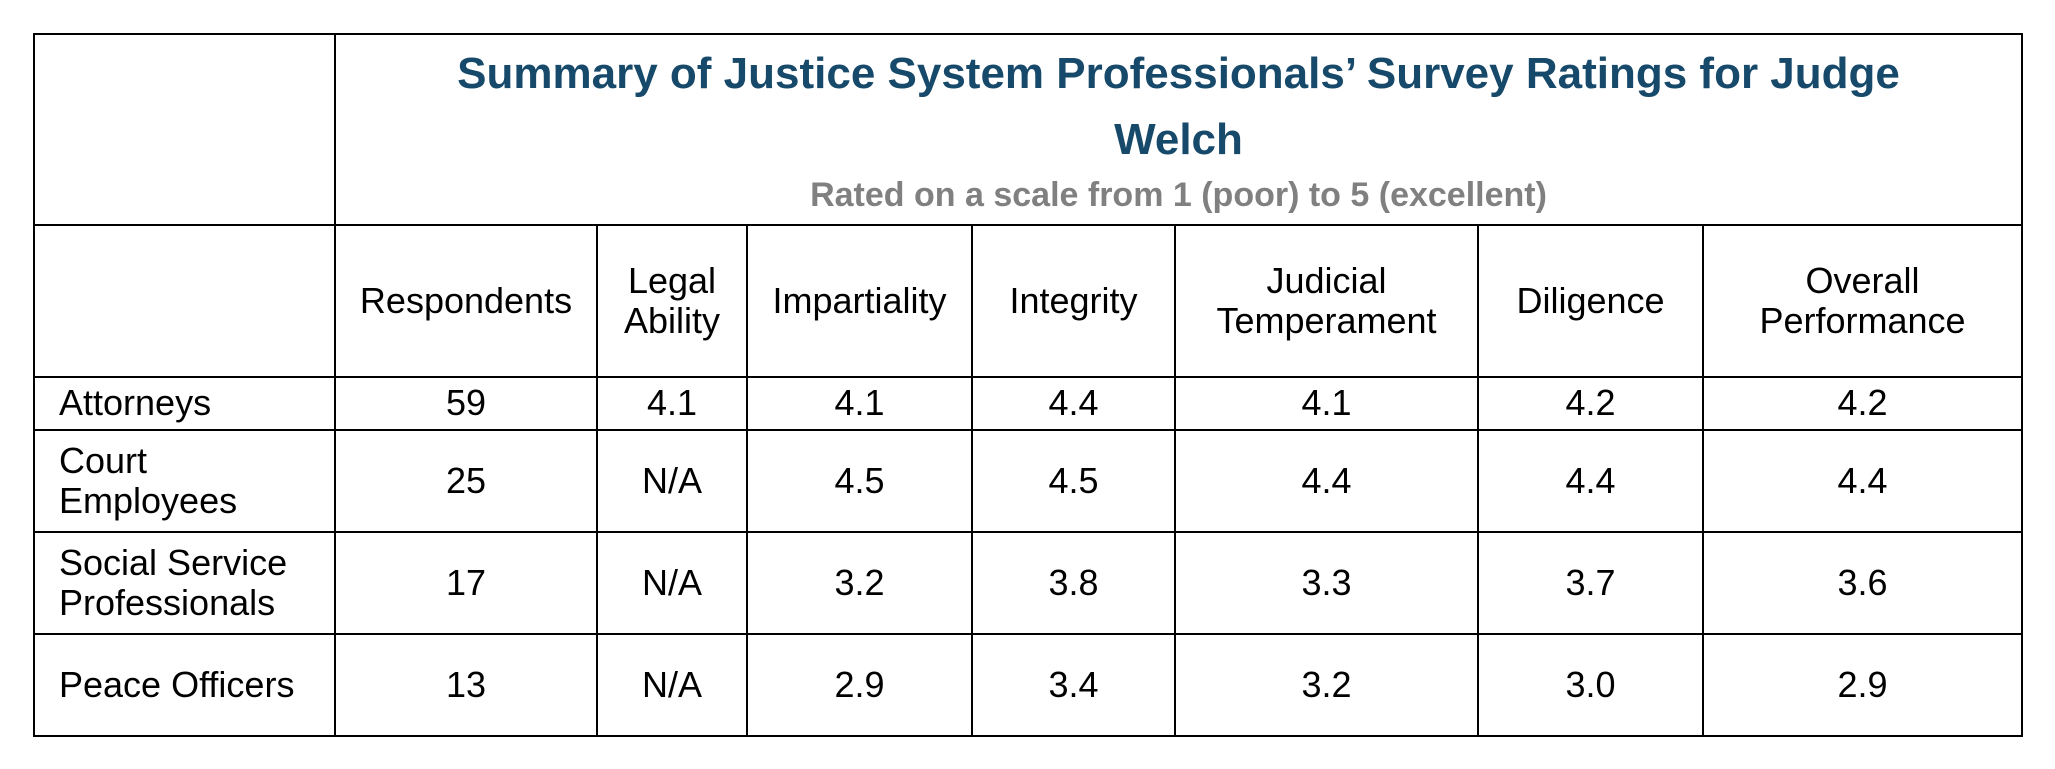 The width and height of the screenshot is (2055, 769). I want to click on cell-value: 3.6, so click(1862, 583).